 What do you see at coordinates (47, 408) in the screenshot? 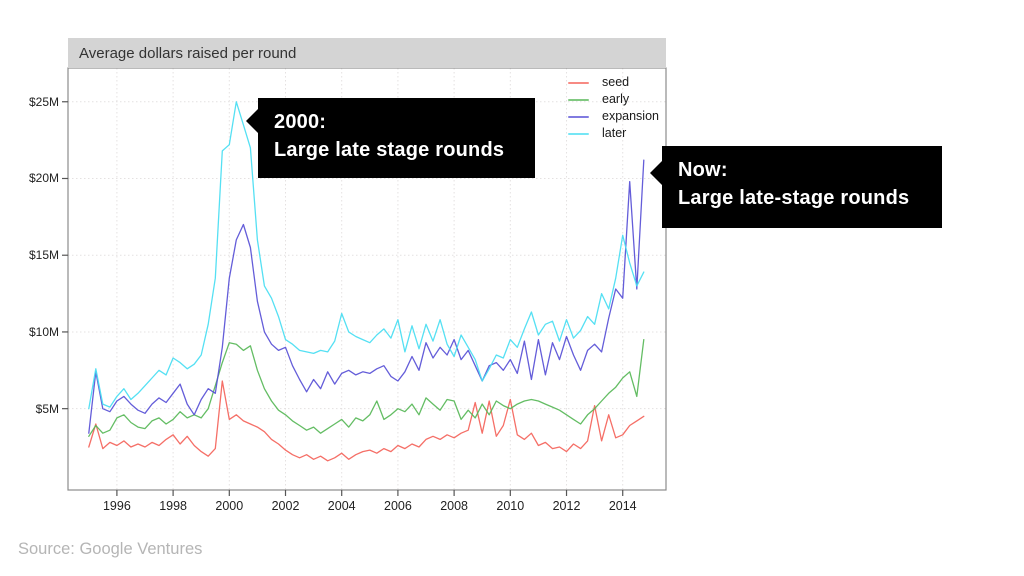
I see `y-axis-tick-label: $5M` at bounding box center [47, 408].